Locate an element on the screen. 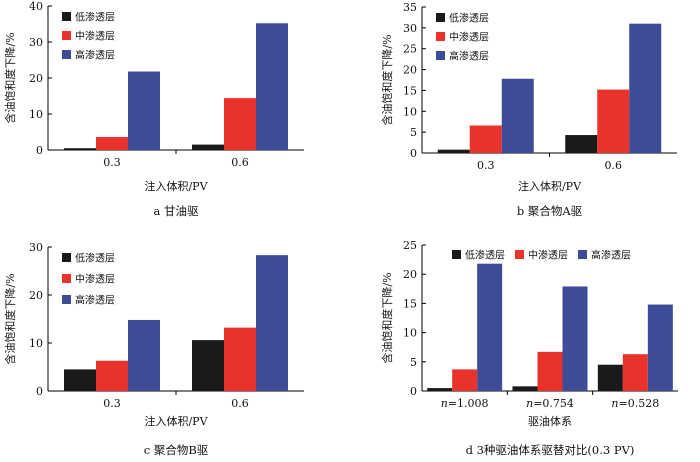  x-tick-label: n=0.528 is located at coordinates (635, 403).